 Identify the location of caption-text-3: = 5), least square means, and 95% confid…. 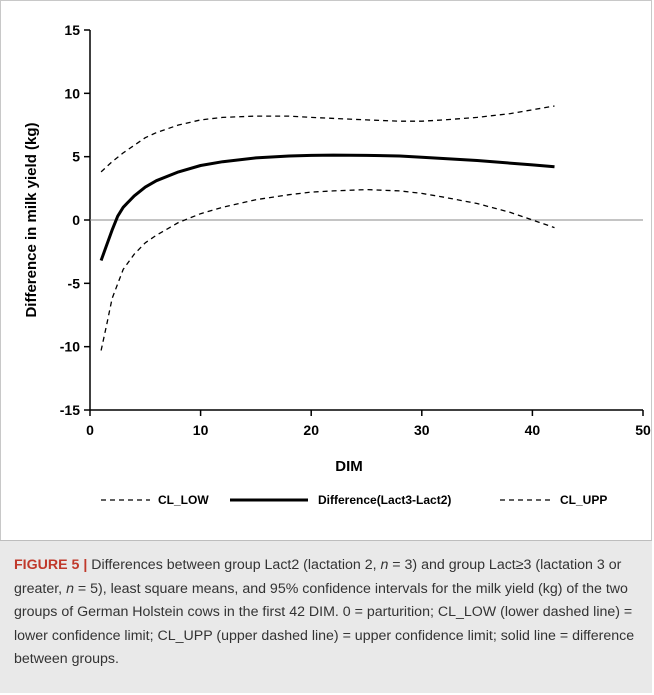
(324, 624).